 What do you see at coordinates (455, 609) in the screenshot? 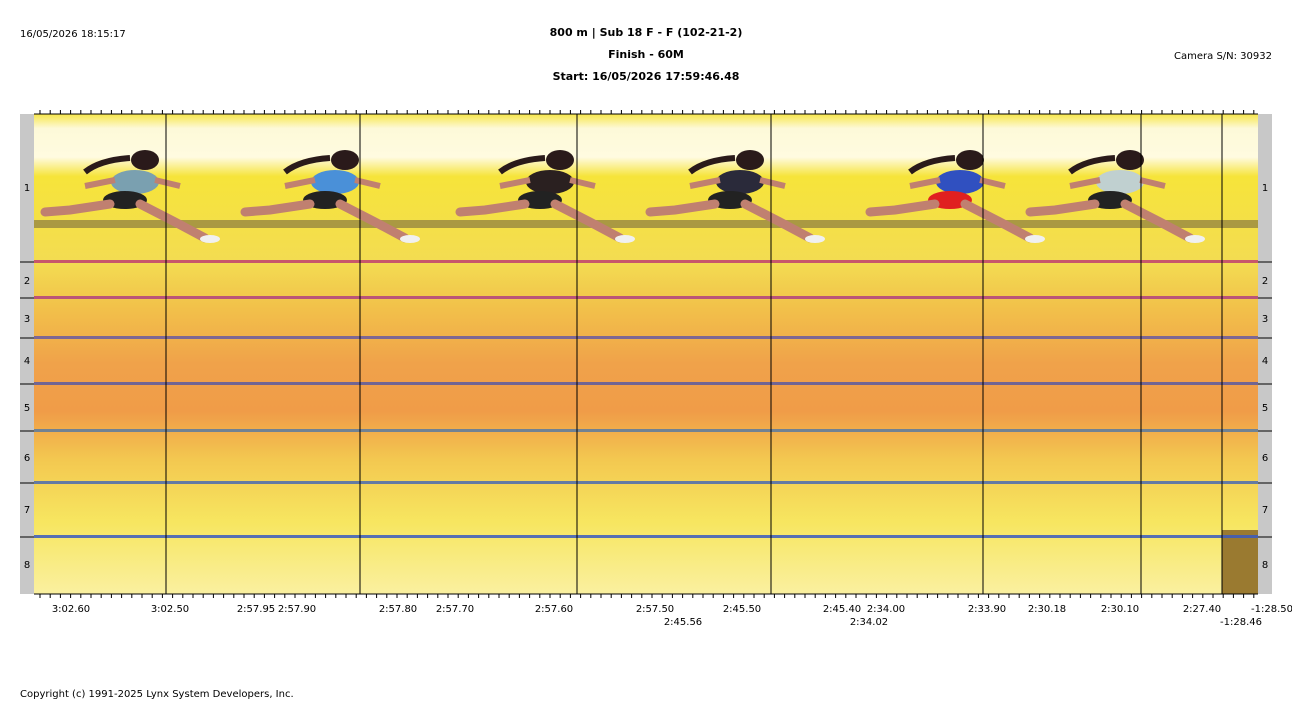
I see `time-label: 2:57.70` at bounding box center [455, 609].